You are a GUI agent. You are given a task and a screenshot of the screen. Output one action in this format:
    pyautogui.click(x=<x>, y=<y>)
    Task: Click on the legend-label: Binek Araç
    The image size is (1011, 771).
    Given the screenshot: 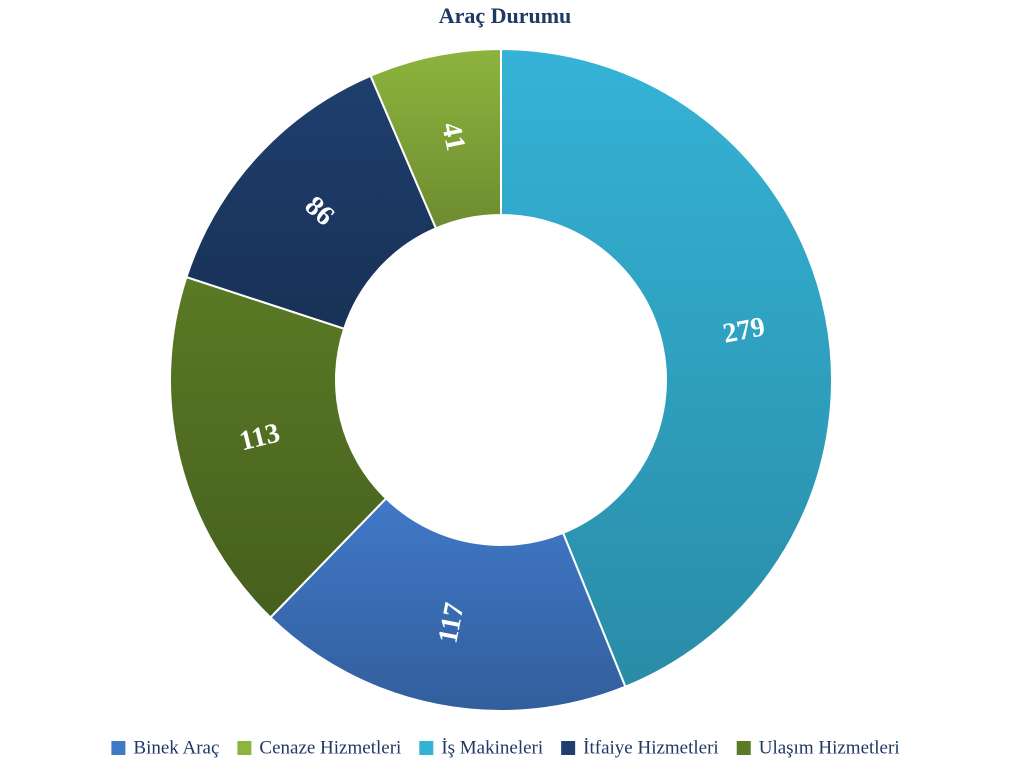 What is the action you would take?
    pyautogui.click(x=176, y=747)
    